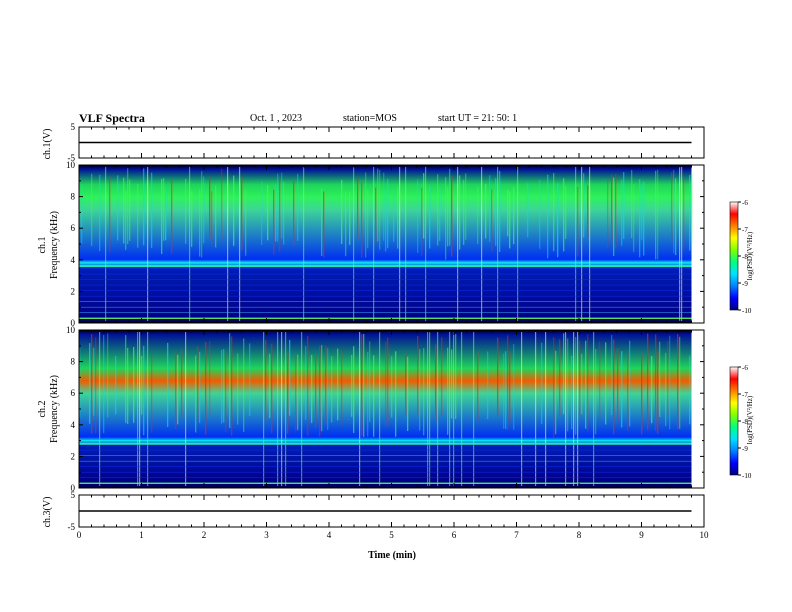 Image resolution: width=792 pixels, height=612 pixels. What do you see at coordinates (740, 422) in the screenshot?
I see `ch2-colorbar: -6 -7 -8 -9 -10` at bounding box center [740, 422].